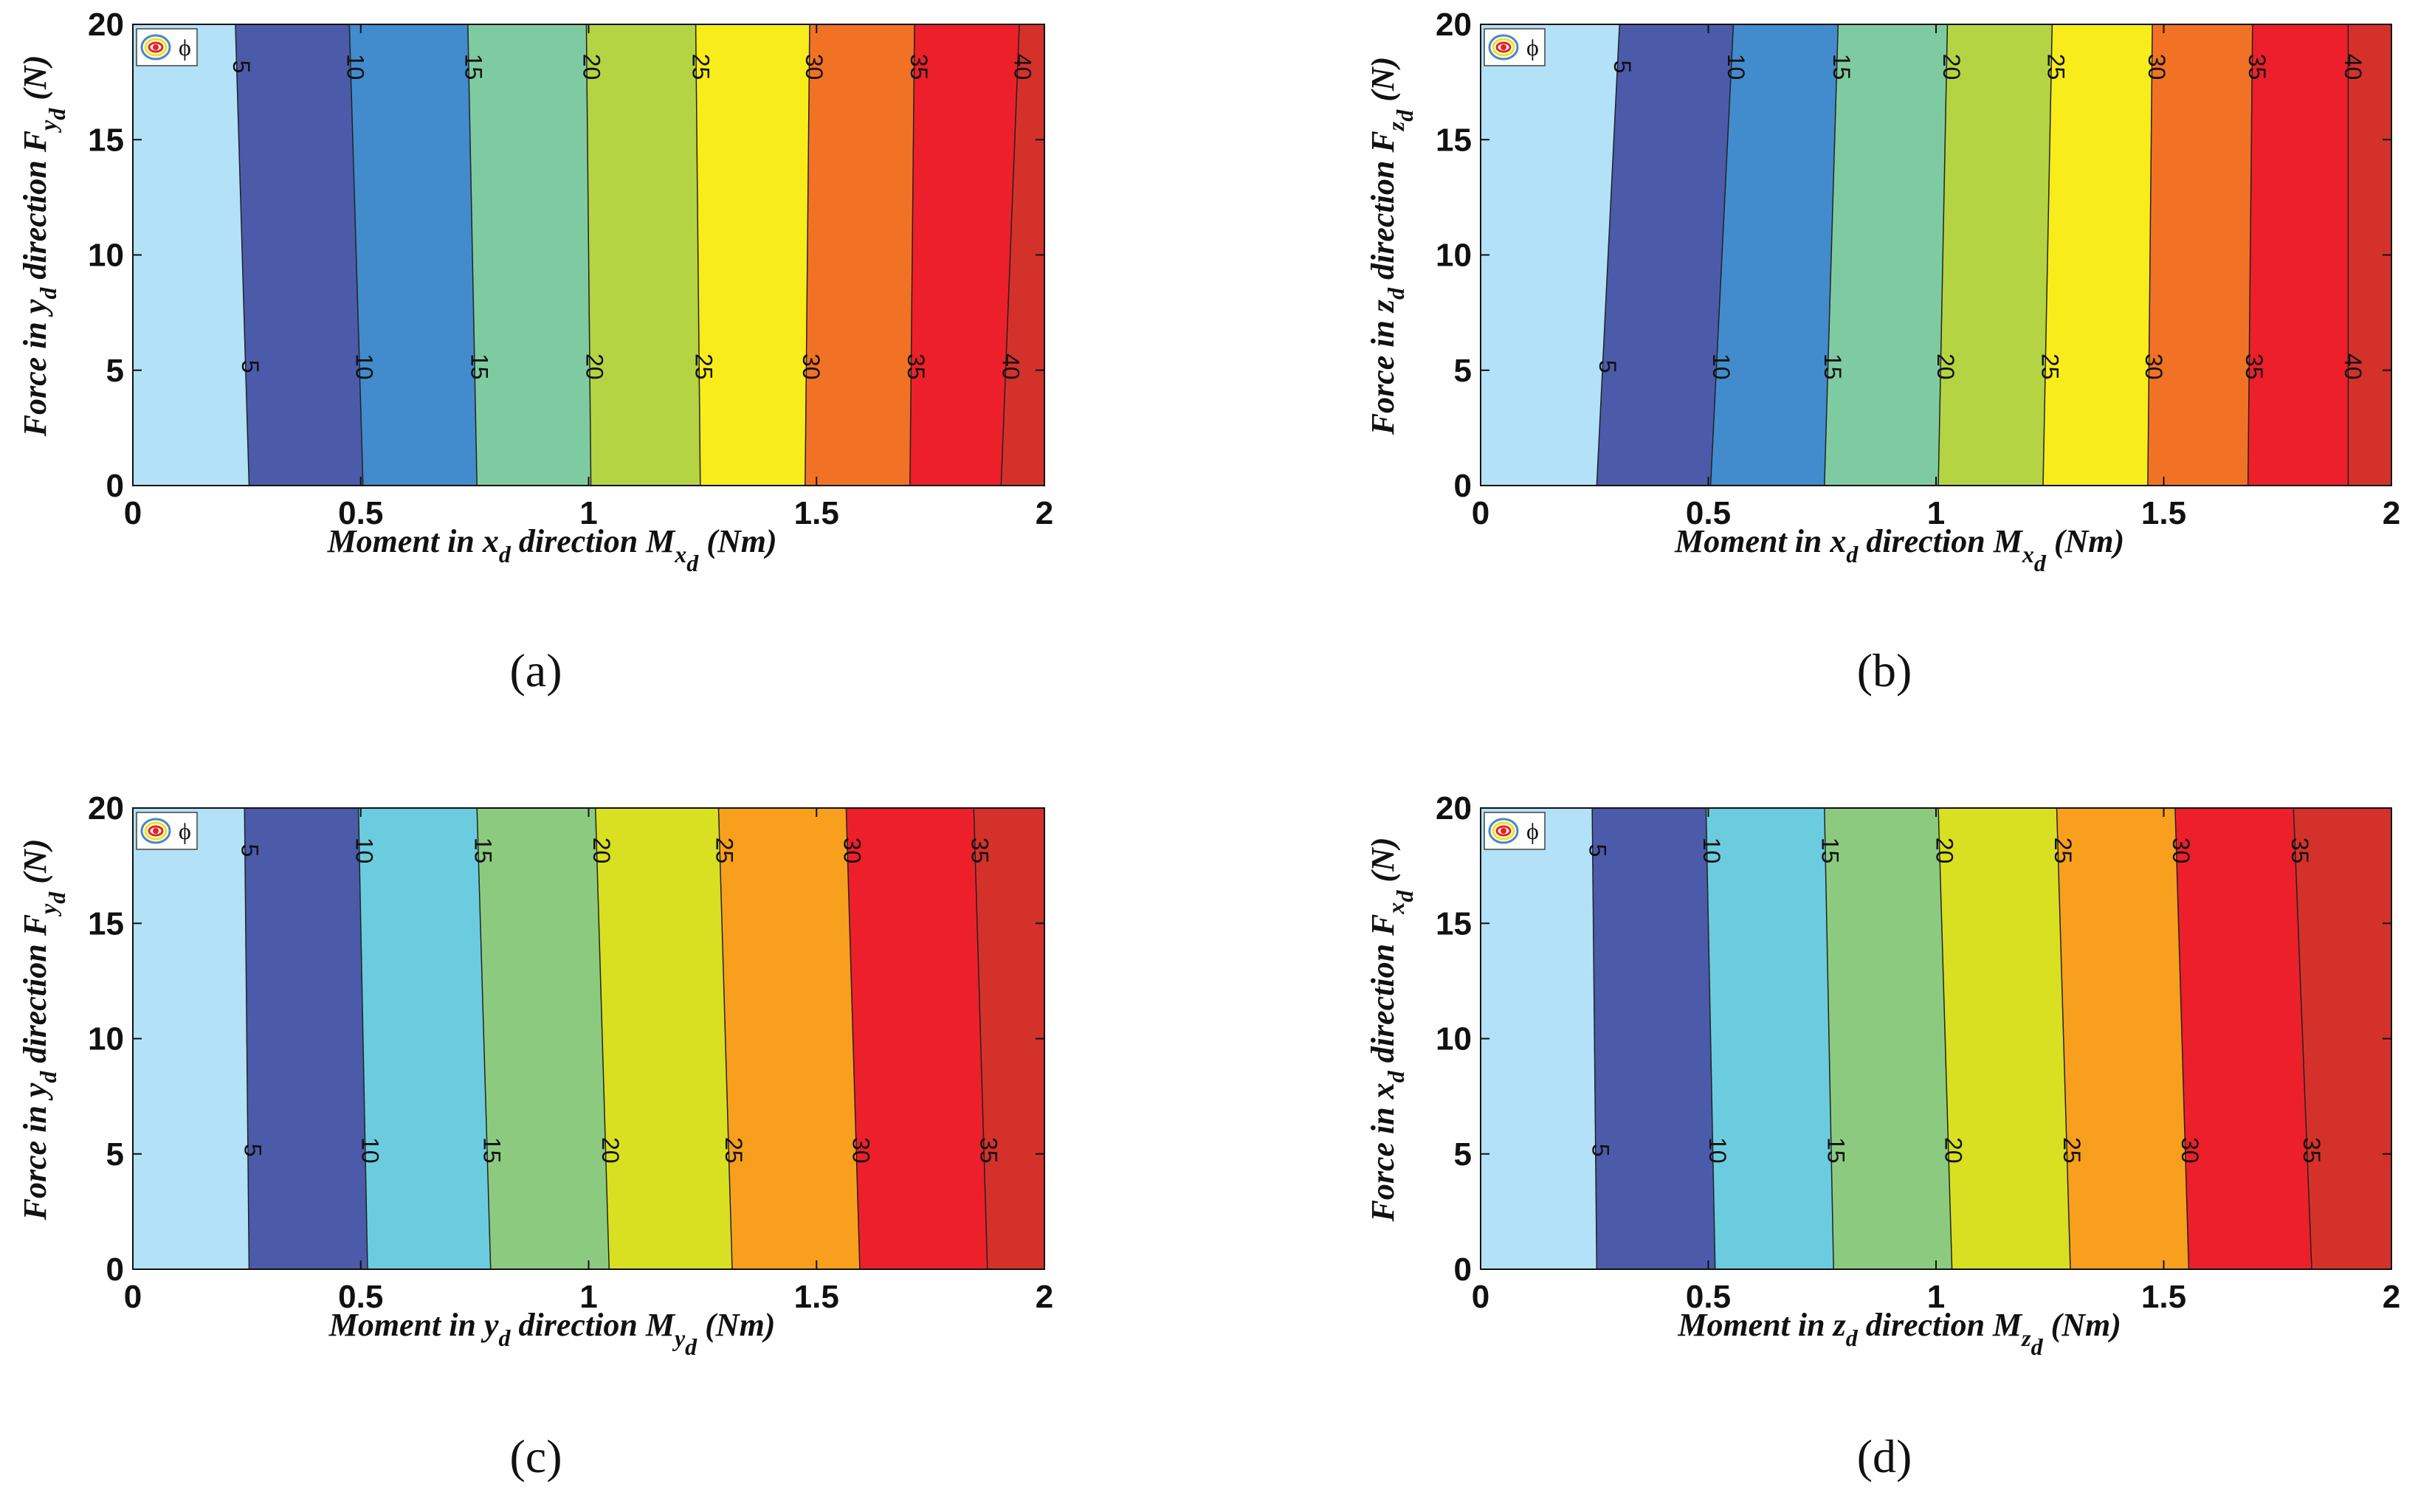  Describe the element at coordinates (817, 513) in the screenshot. I see `x-tick-label-a: 1.5` at that location.